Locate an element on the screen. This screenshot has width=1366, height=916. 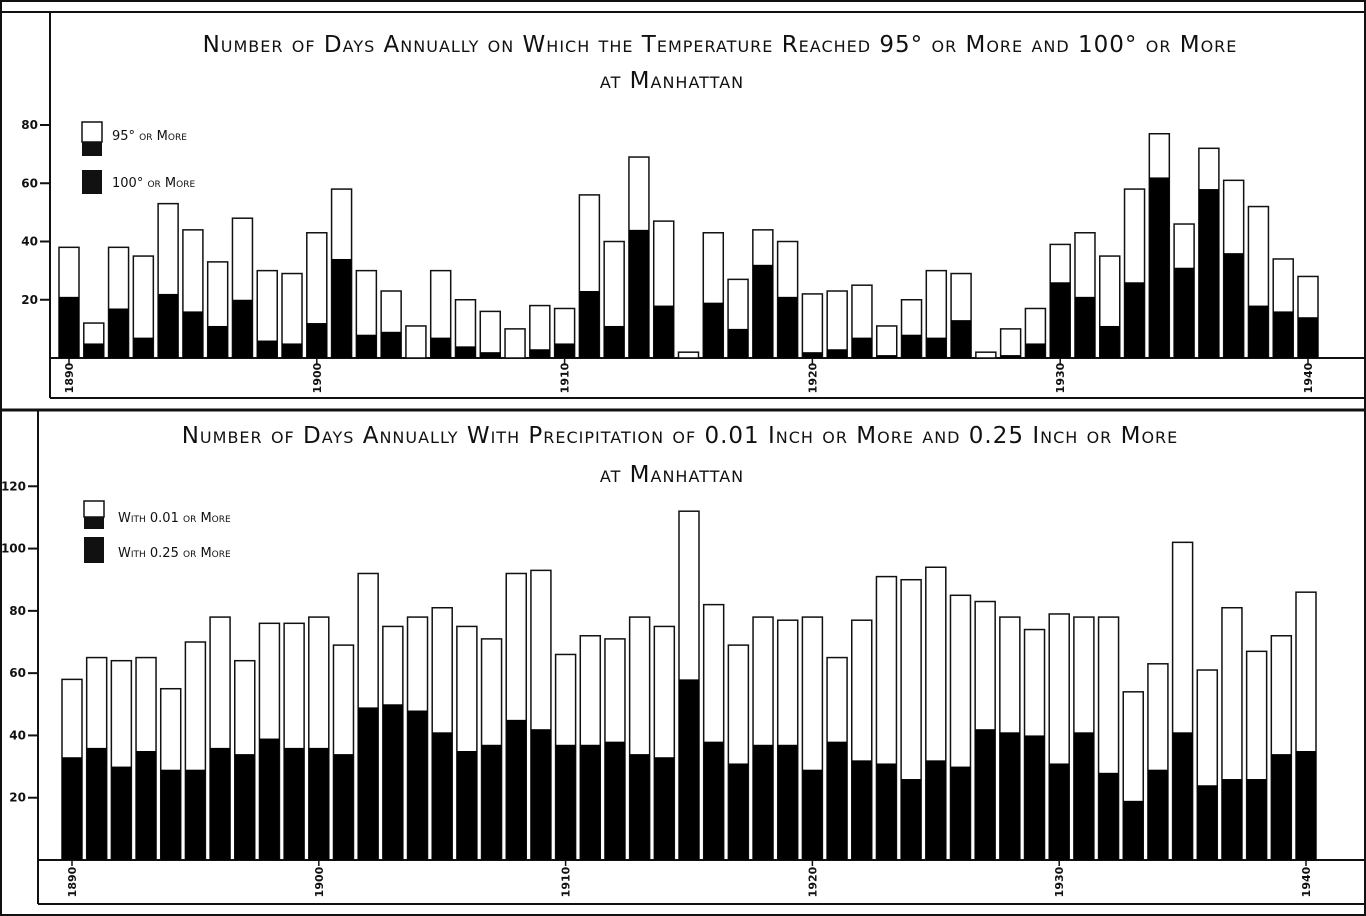
precipitation-xtick-label: 1920 is located at coordinates (812, 881).